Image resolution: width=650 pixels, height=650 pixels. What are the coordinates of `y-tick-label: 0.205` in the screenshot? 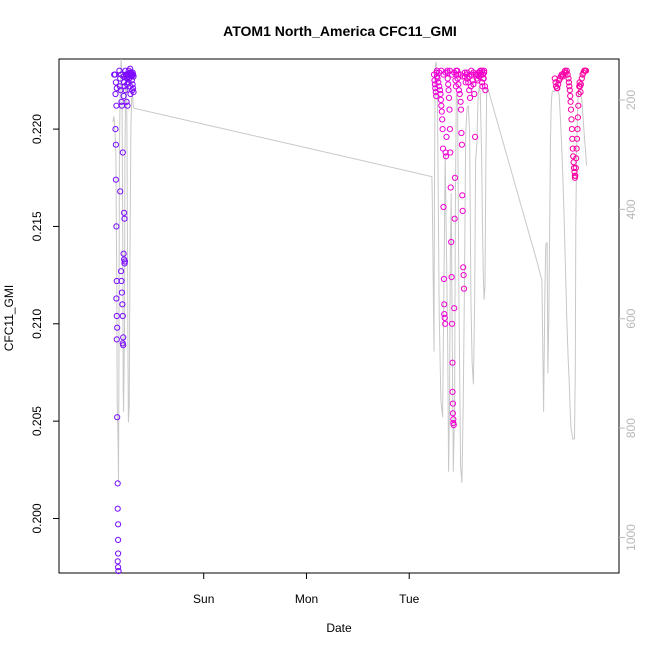 It's located at (37, 421).